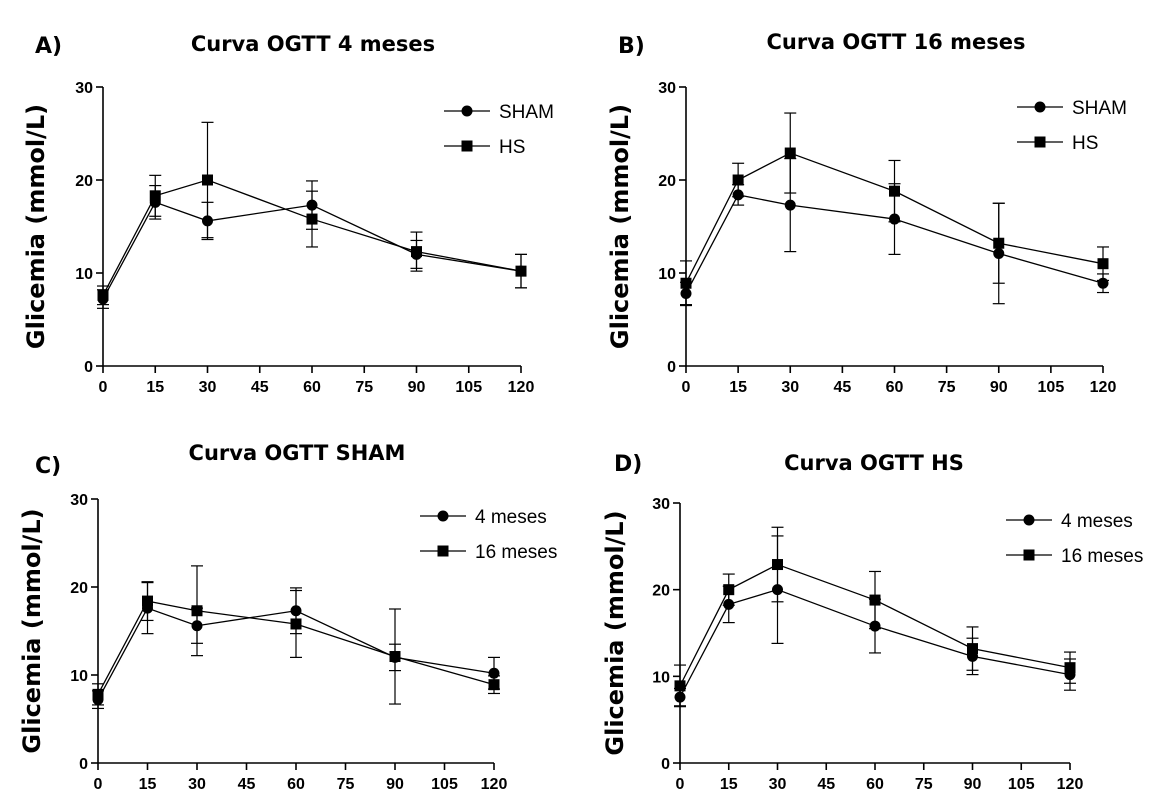  What do you see at coordinates (790, 205) in the screenshot?
I see `data-point-circle` at bounding box center [790, 205].